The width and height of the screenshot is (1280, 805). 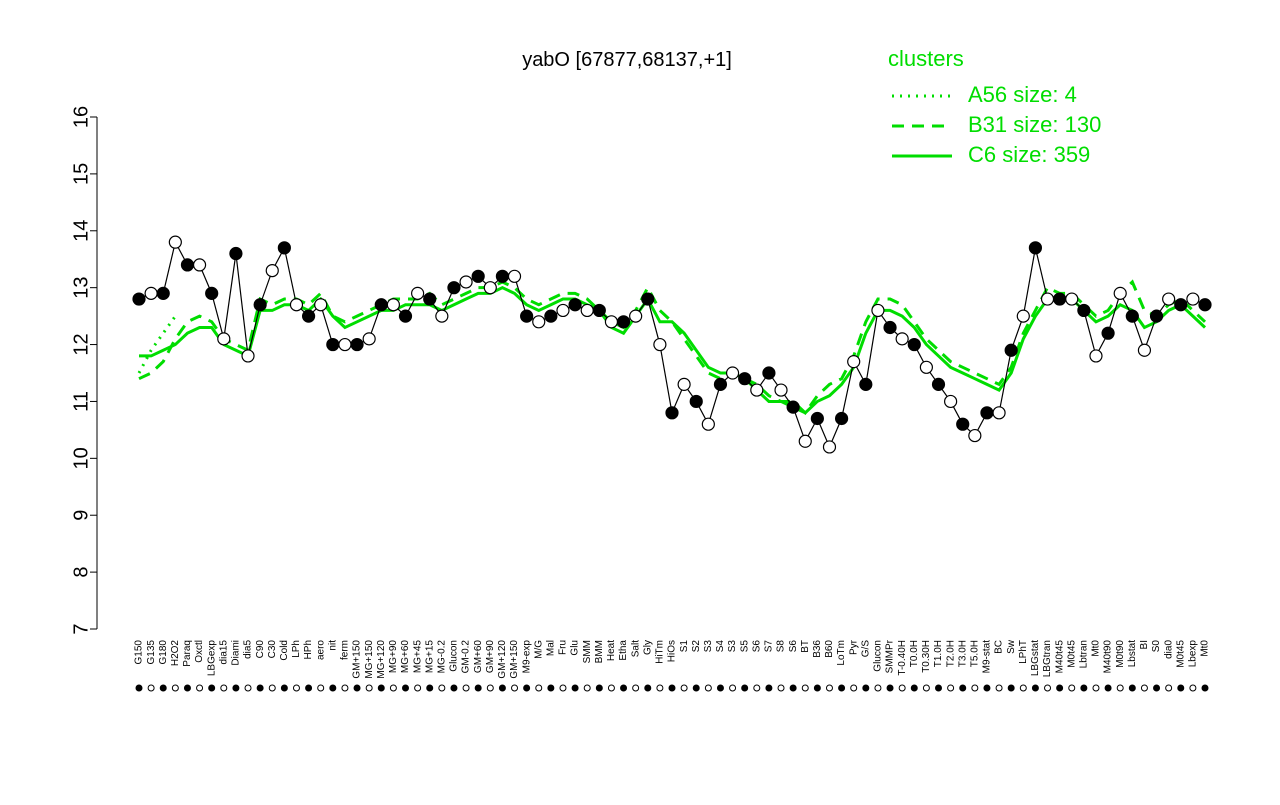 I want to click on x-tick-label: T1.0H, so click(x=938, y=653).